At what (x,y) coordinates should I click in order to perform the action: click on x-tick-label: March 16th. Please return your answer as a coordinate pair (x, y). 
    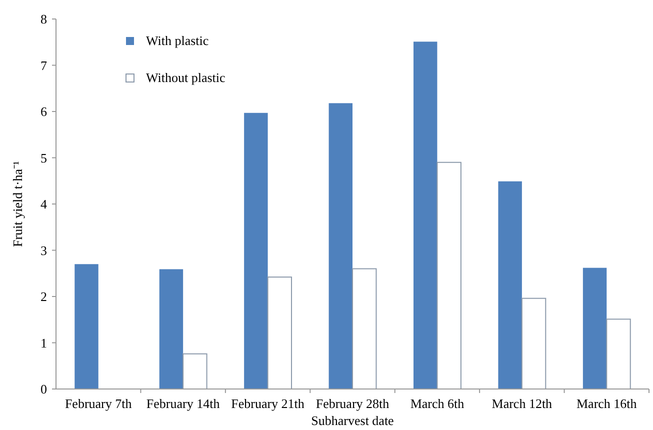
    Looking at the image, I should click on (607, 403).